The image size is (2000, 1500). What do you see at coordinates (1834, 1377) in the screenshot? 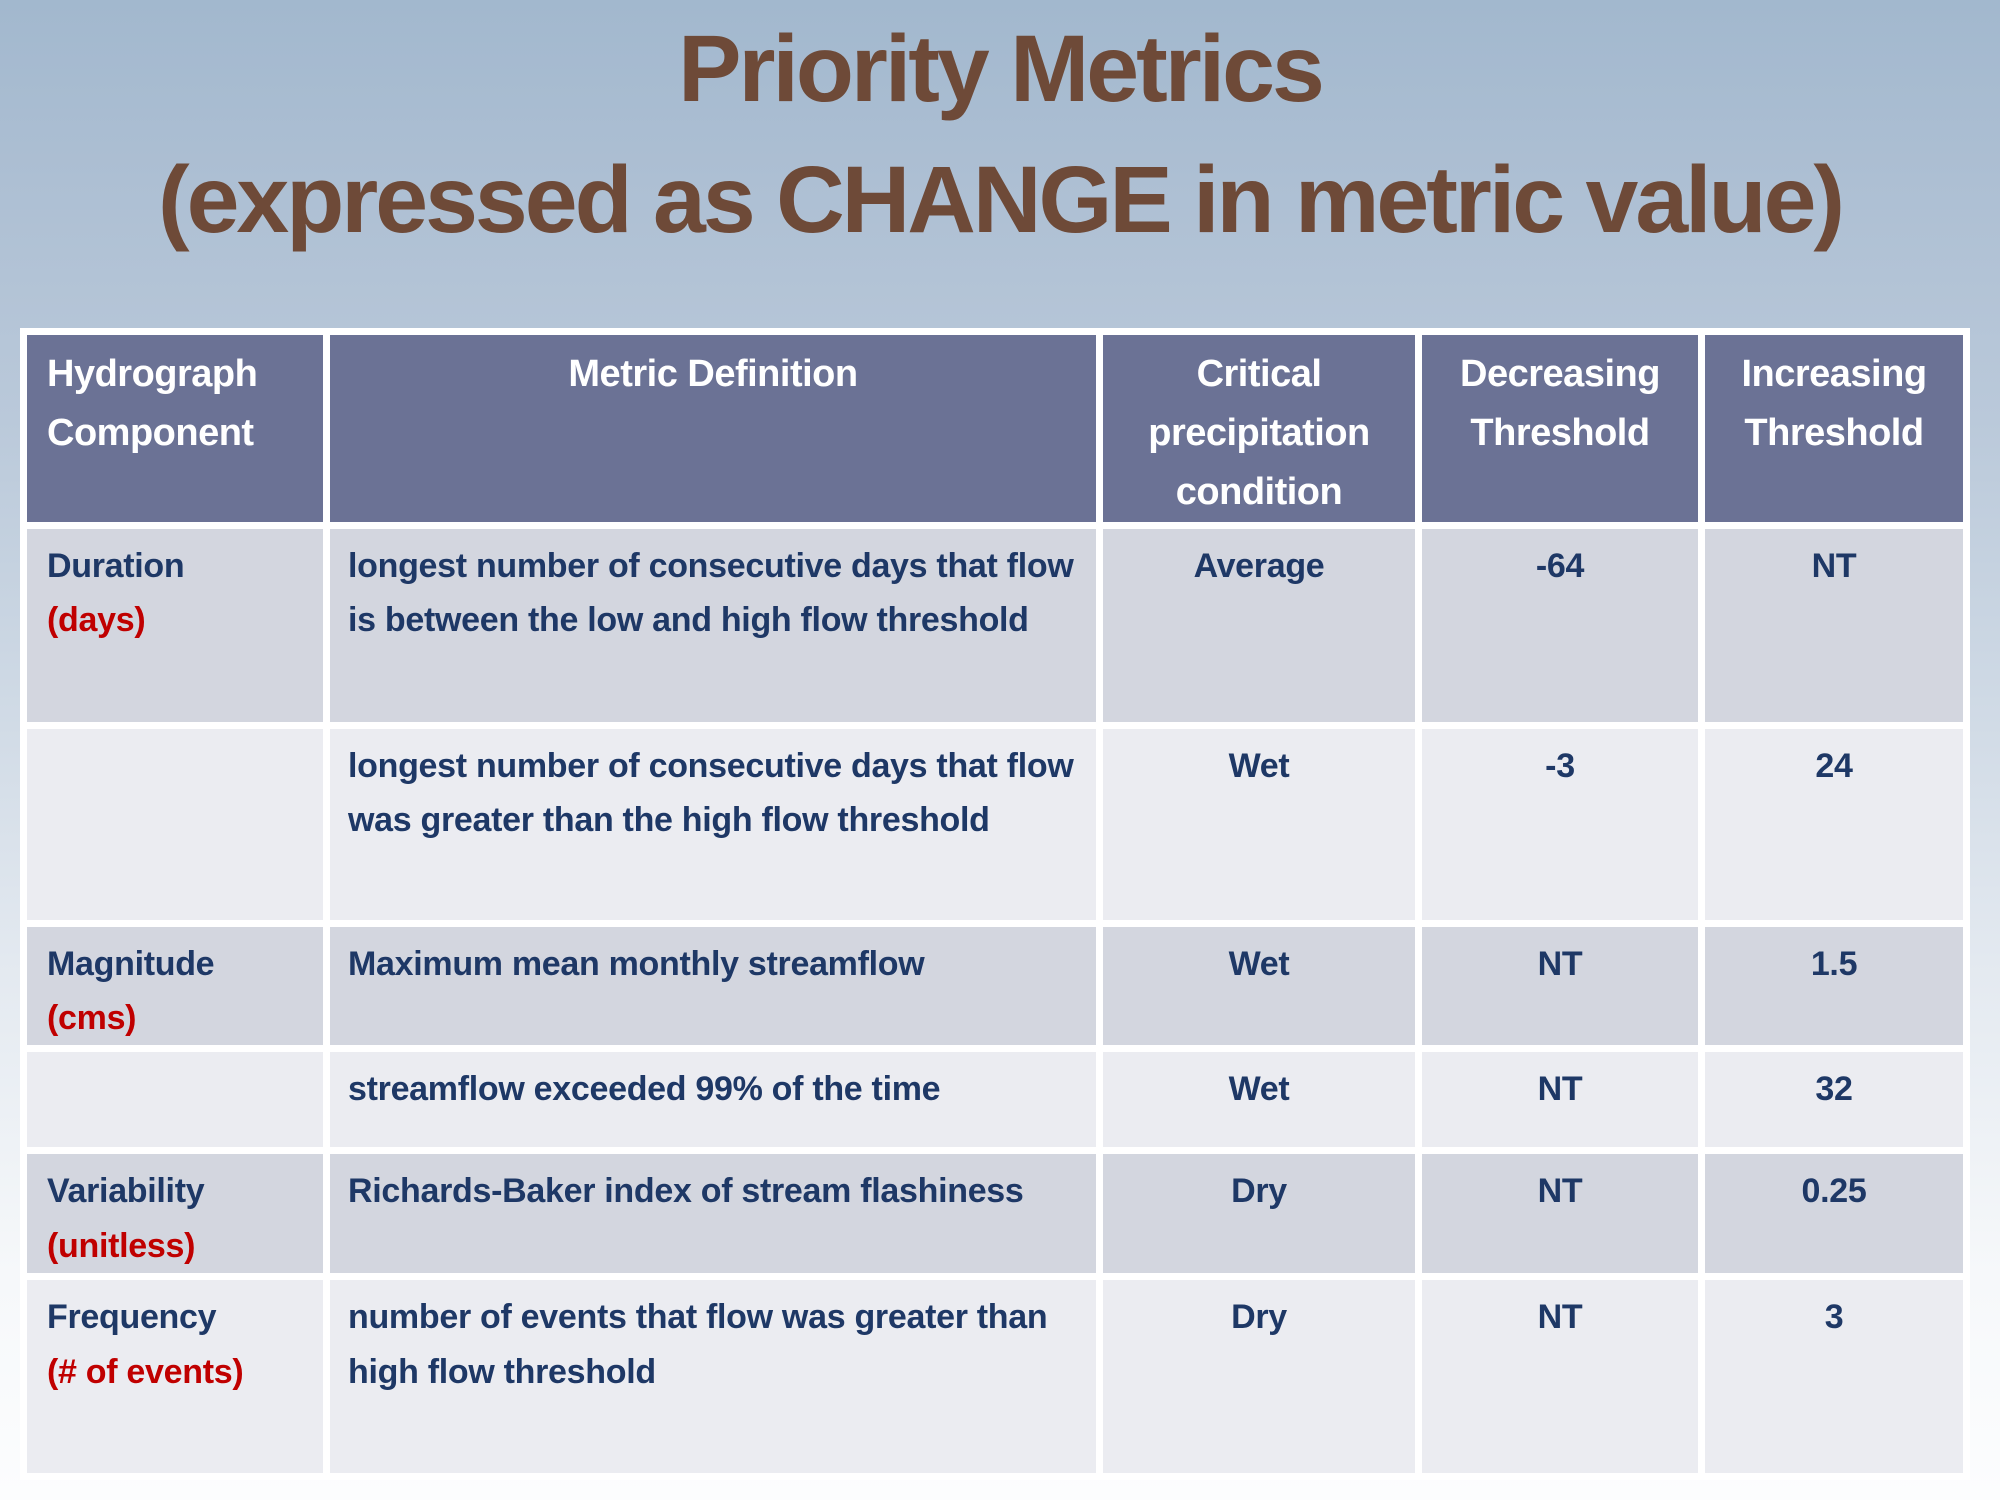
I see `cell-increasing-threshold: 3` at bounding box center [1834, 1377].